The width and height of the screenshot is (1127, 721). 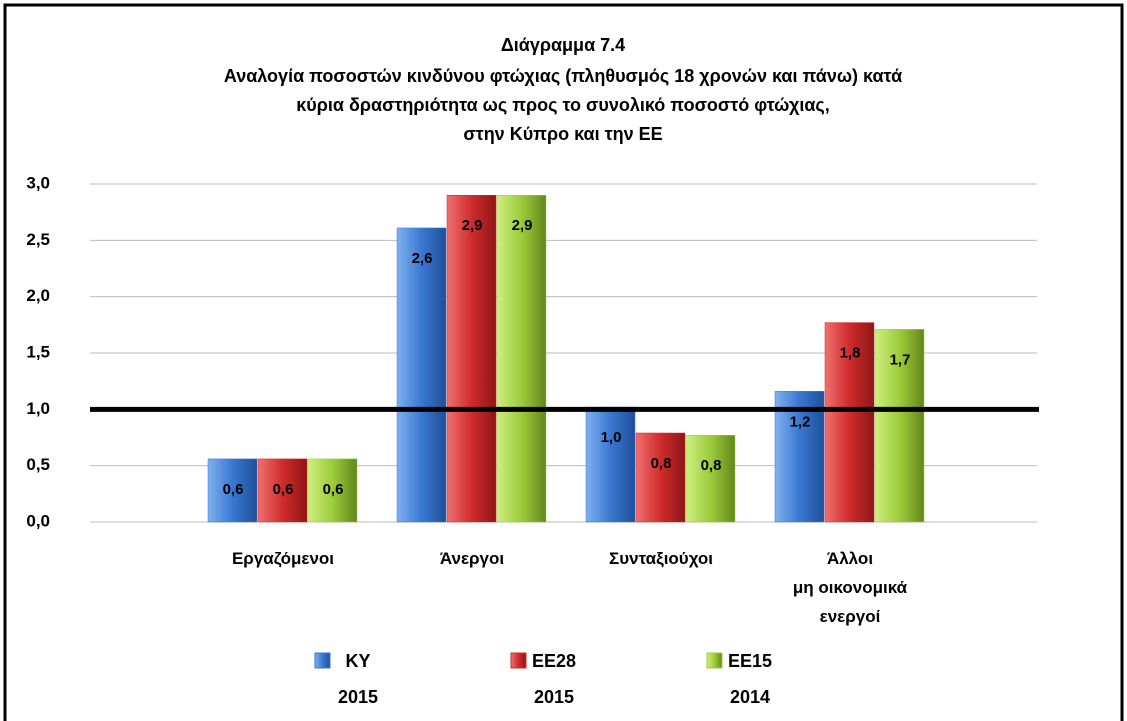 What do you see at coordinates (38, 239) in the screenshot?
I see `y-tick-label: 2,5` at bounding box center [38, 239].